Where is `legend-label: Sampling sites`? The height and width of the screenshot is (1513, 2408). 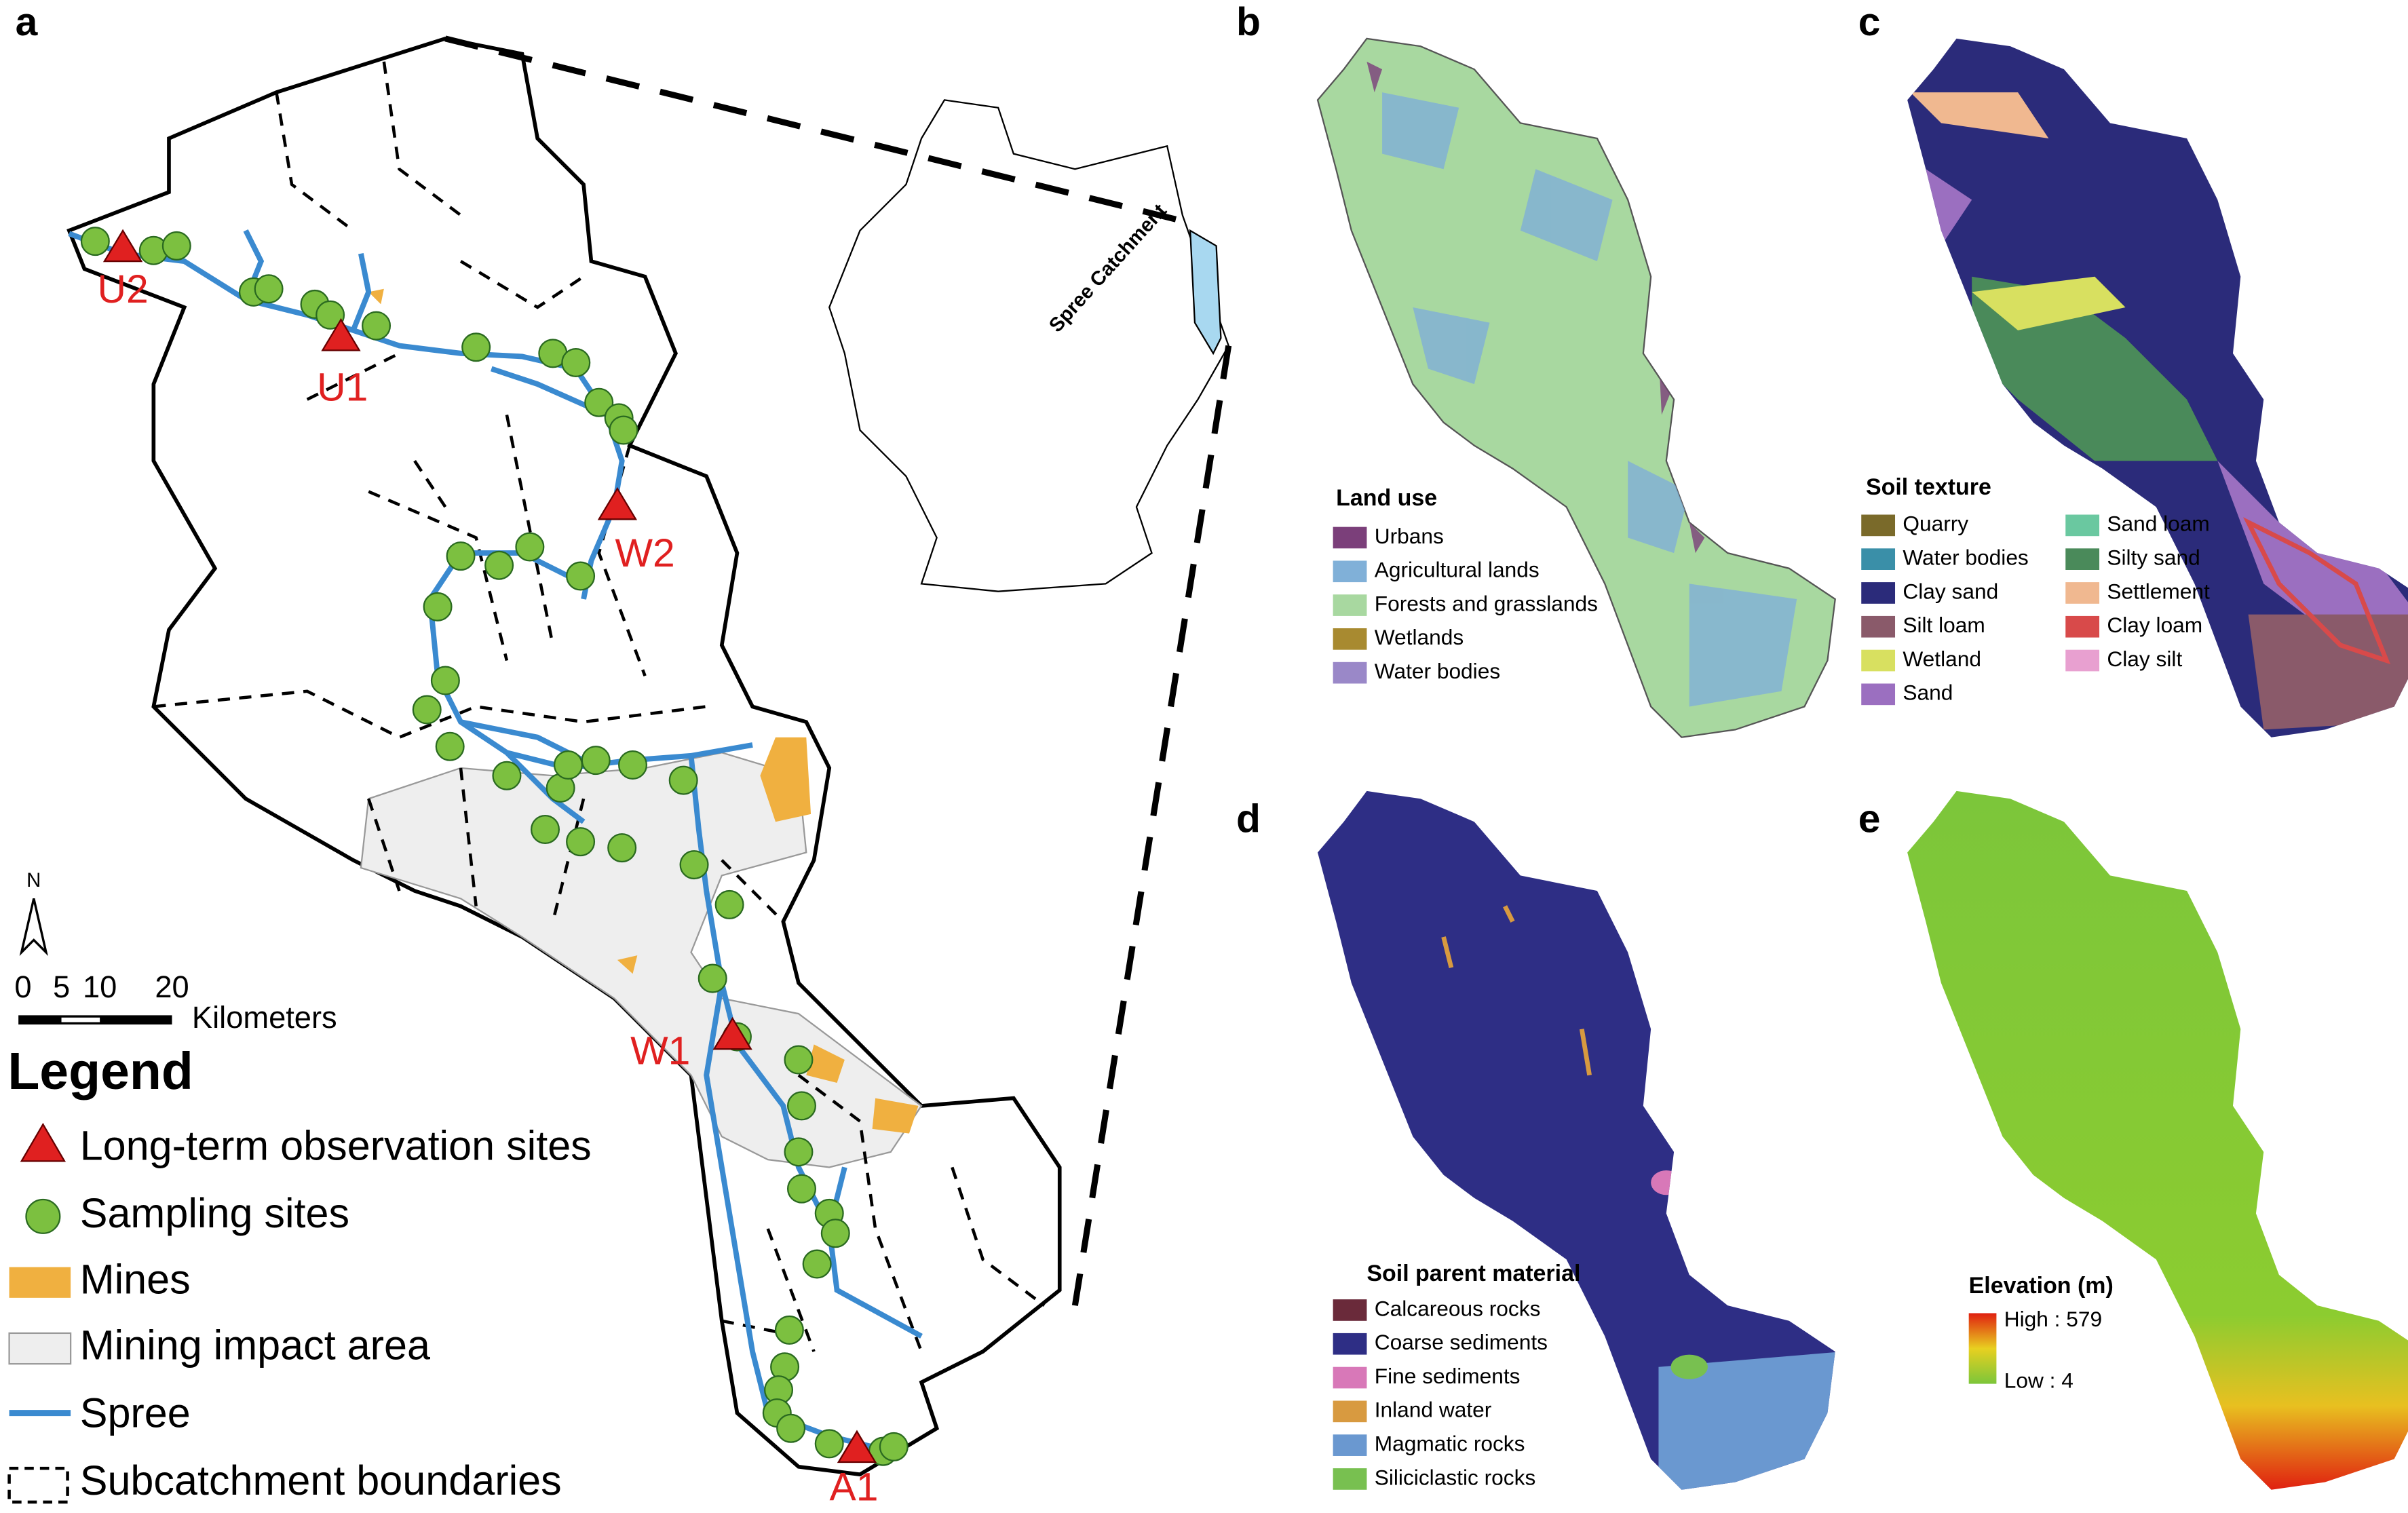 legend-label: Sampling sites is located at coordinates (214, 1213).